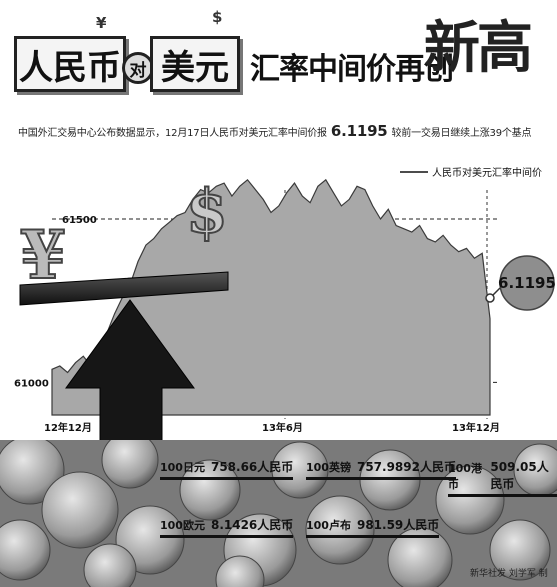  Describe the element at coordinates (461, 133) in the screenshot. I see `subtitle-after: 较前一交易日继续上涨39个基点` at that location.